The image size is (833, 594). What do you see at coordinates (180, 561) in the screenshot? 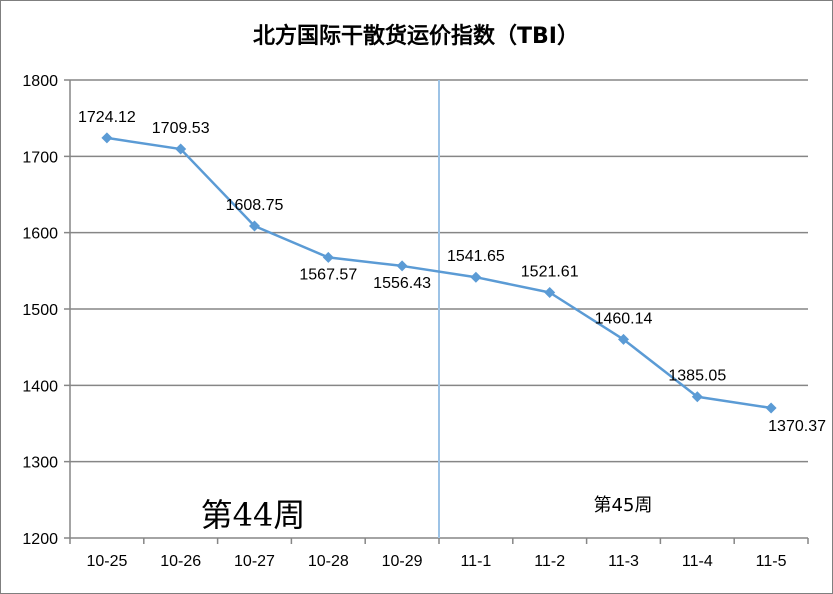
I see `x-tick-label: 10-26` at bounding box center [180, 561].